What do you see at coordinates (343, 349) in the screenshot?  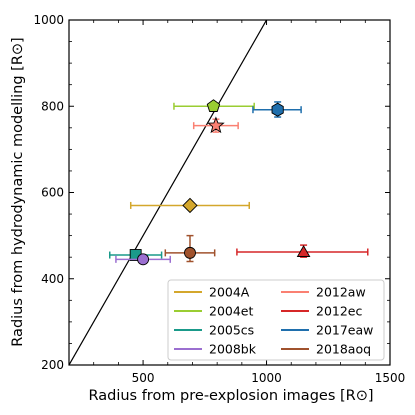 I see `legend-label-2018aoq: 2018aoq` at bounding box center [343, 349].